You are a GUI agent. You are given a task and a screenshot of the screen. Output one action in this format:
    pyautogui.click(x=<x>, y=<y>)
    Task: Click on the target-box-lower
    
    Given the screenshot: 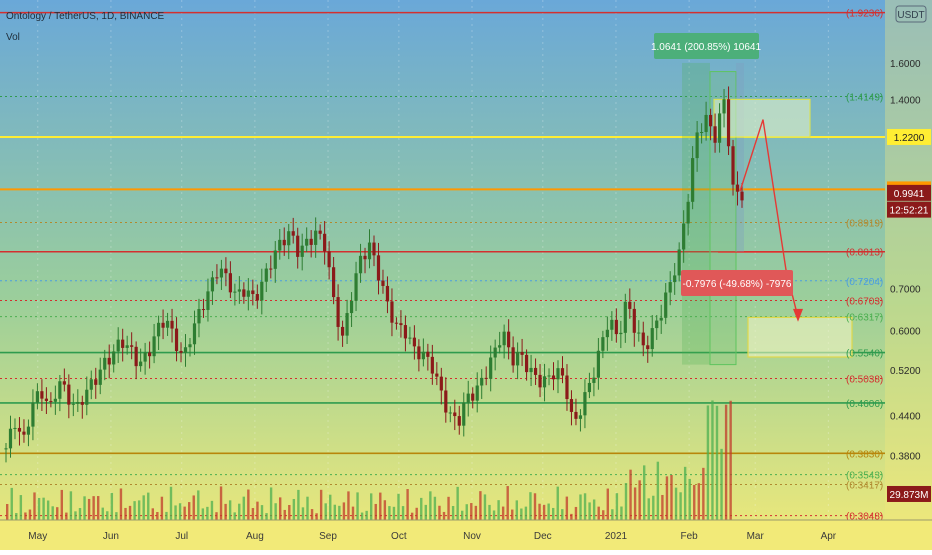 What is the action you would take?
    pyautogui.click(x=800, y=337)
    